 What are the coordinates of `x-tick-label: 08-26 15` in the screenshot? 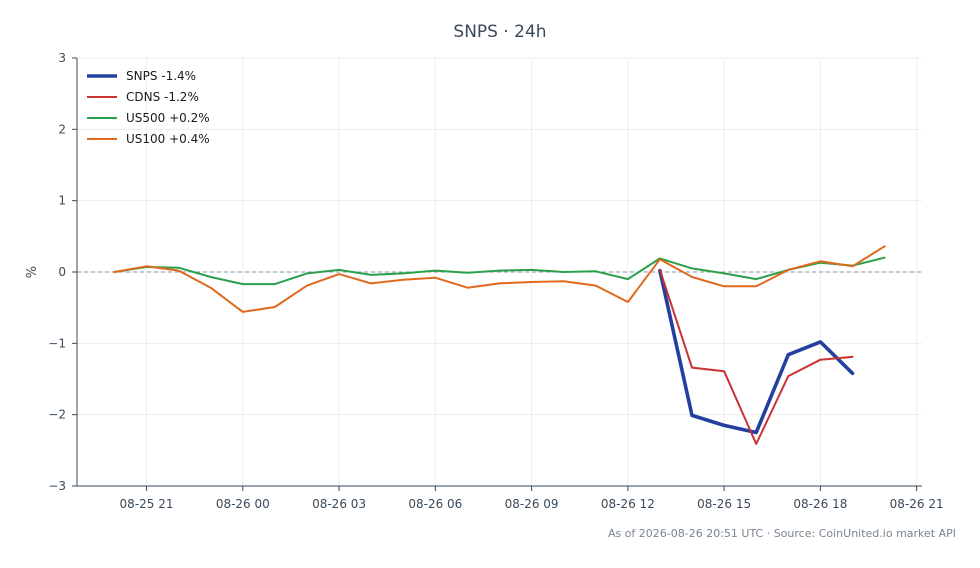 It's located at (724, 504).